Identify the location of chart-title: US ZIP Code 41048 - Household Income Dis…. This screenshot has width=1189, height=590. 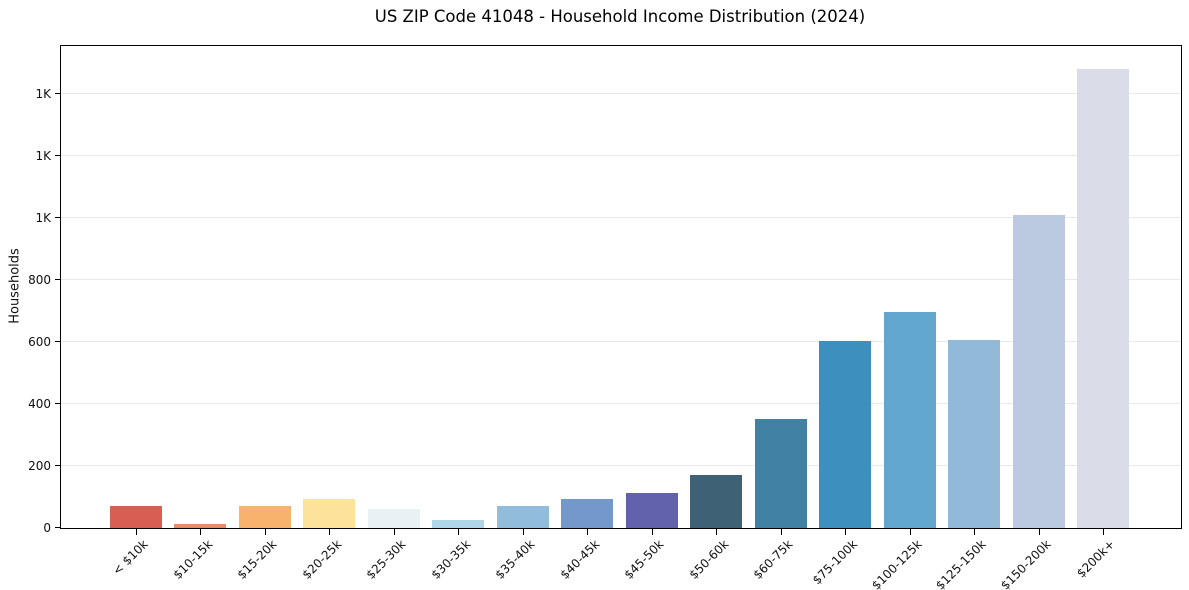
(620, 16).